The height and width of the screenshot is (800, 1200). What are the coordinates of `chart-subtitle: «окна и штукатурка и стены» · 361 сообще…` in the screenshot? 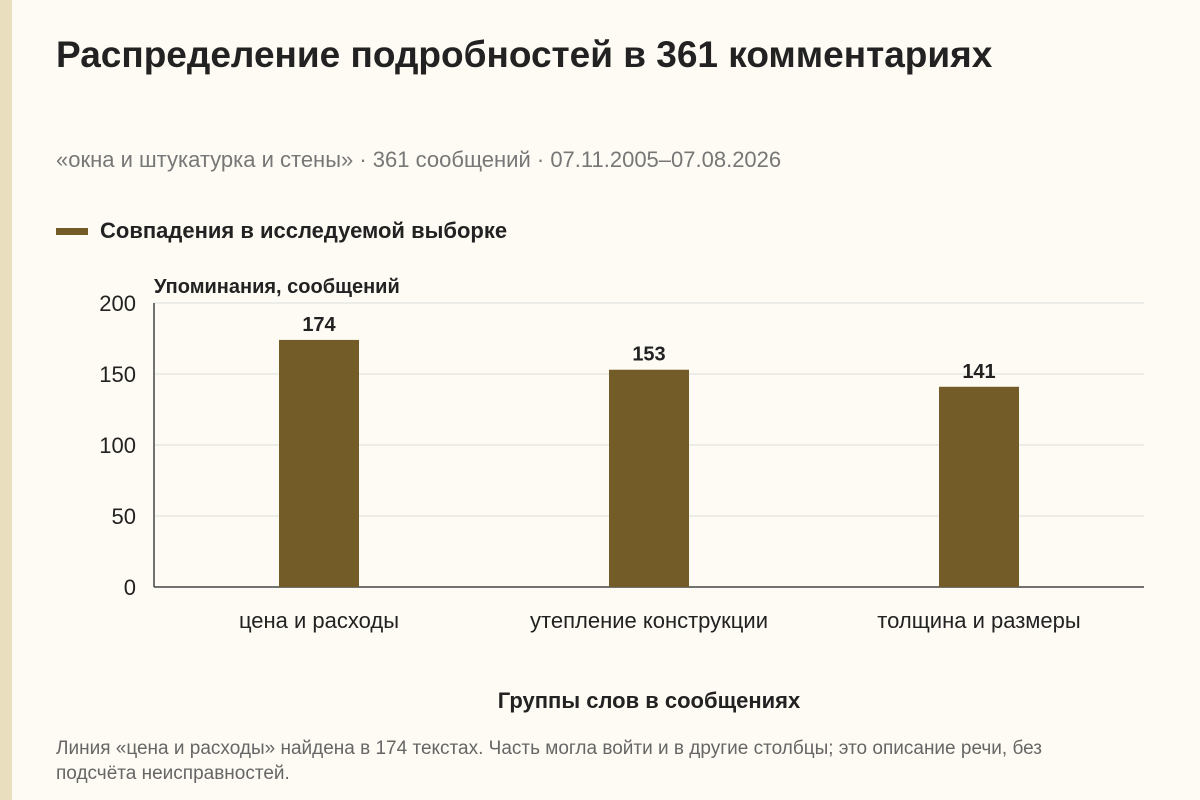 It's located at (419, 159).